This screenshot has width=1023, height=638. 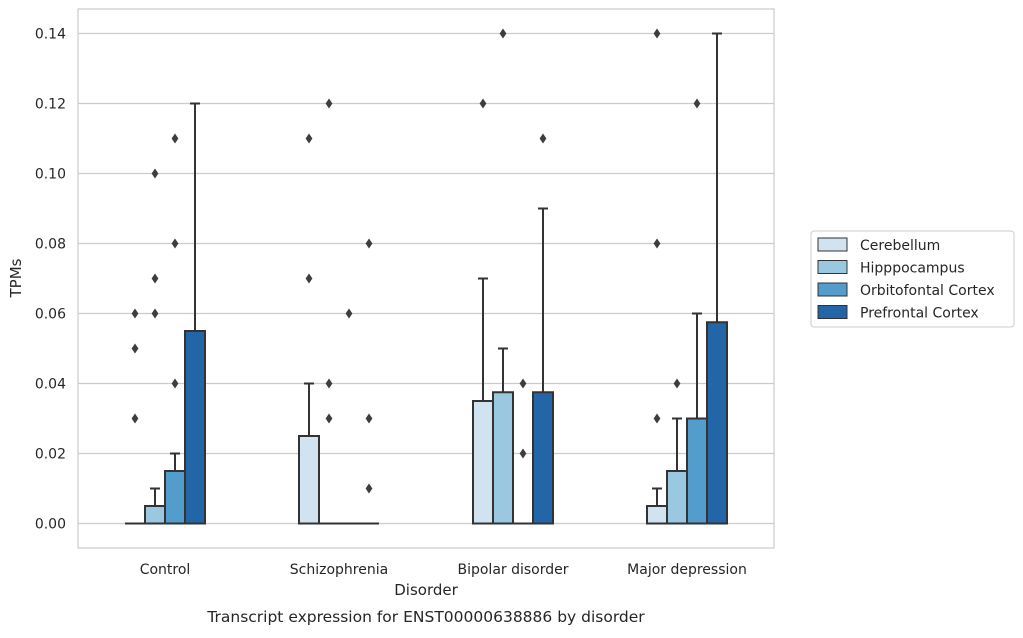 I want to click on legend-label: Cerebellum, so click(x=900, y=246).